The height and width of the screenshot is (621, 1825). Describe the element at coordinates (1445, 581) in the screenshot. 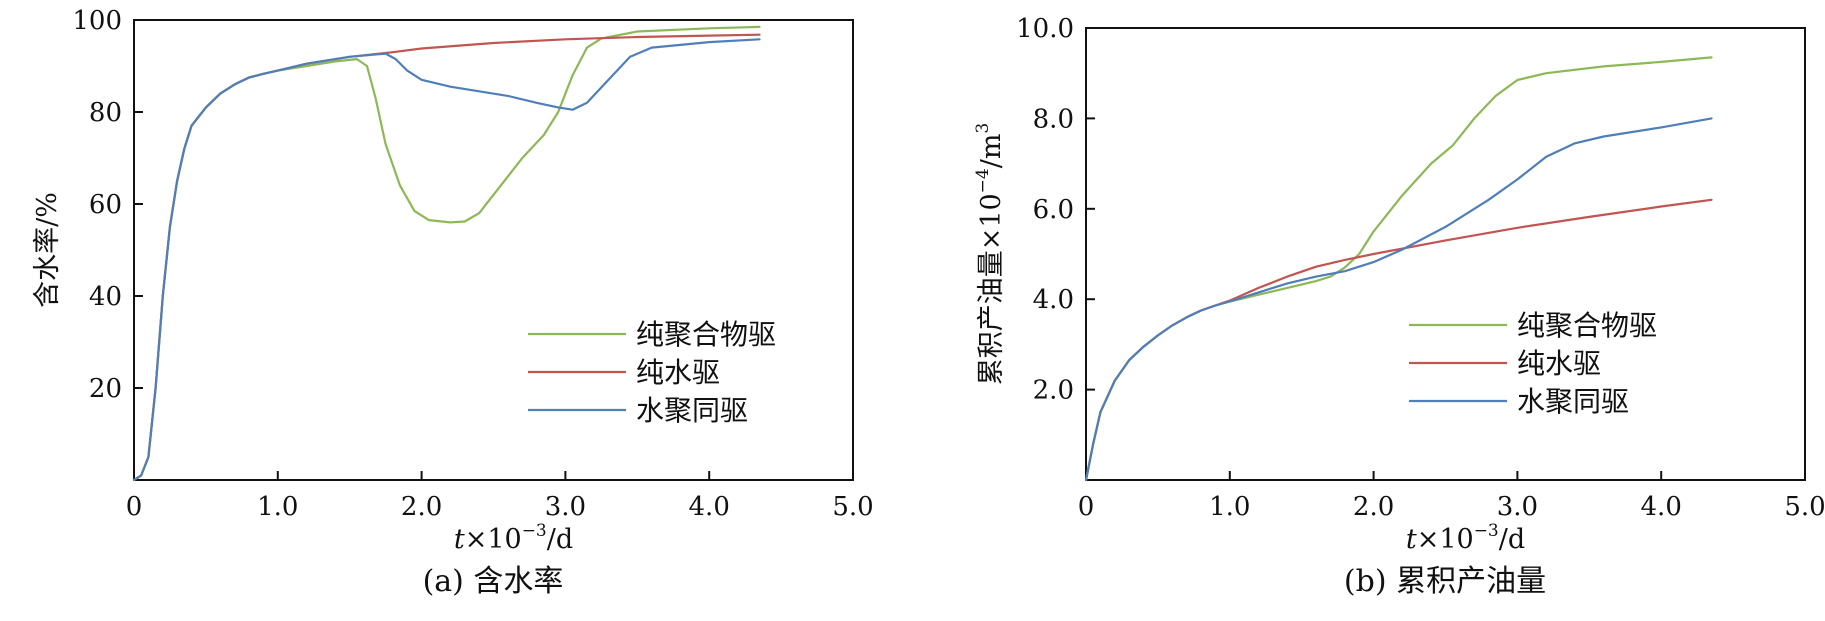

I see `chart-caption: (b) 累积产油量` at that location.